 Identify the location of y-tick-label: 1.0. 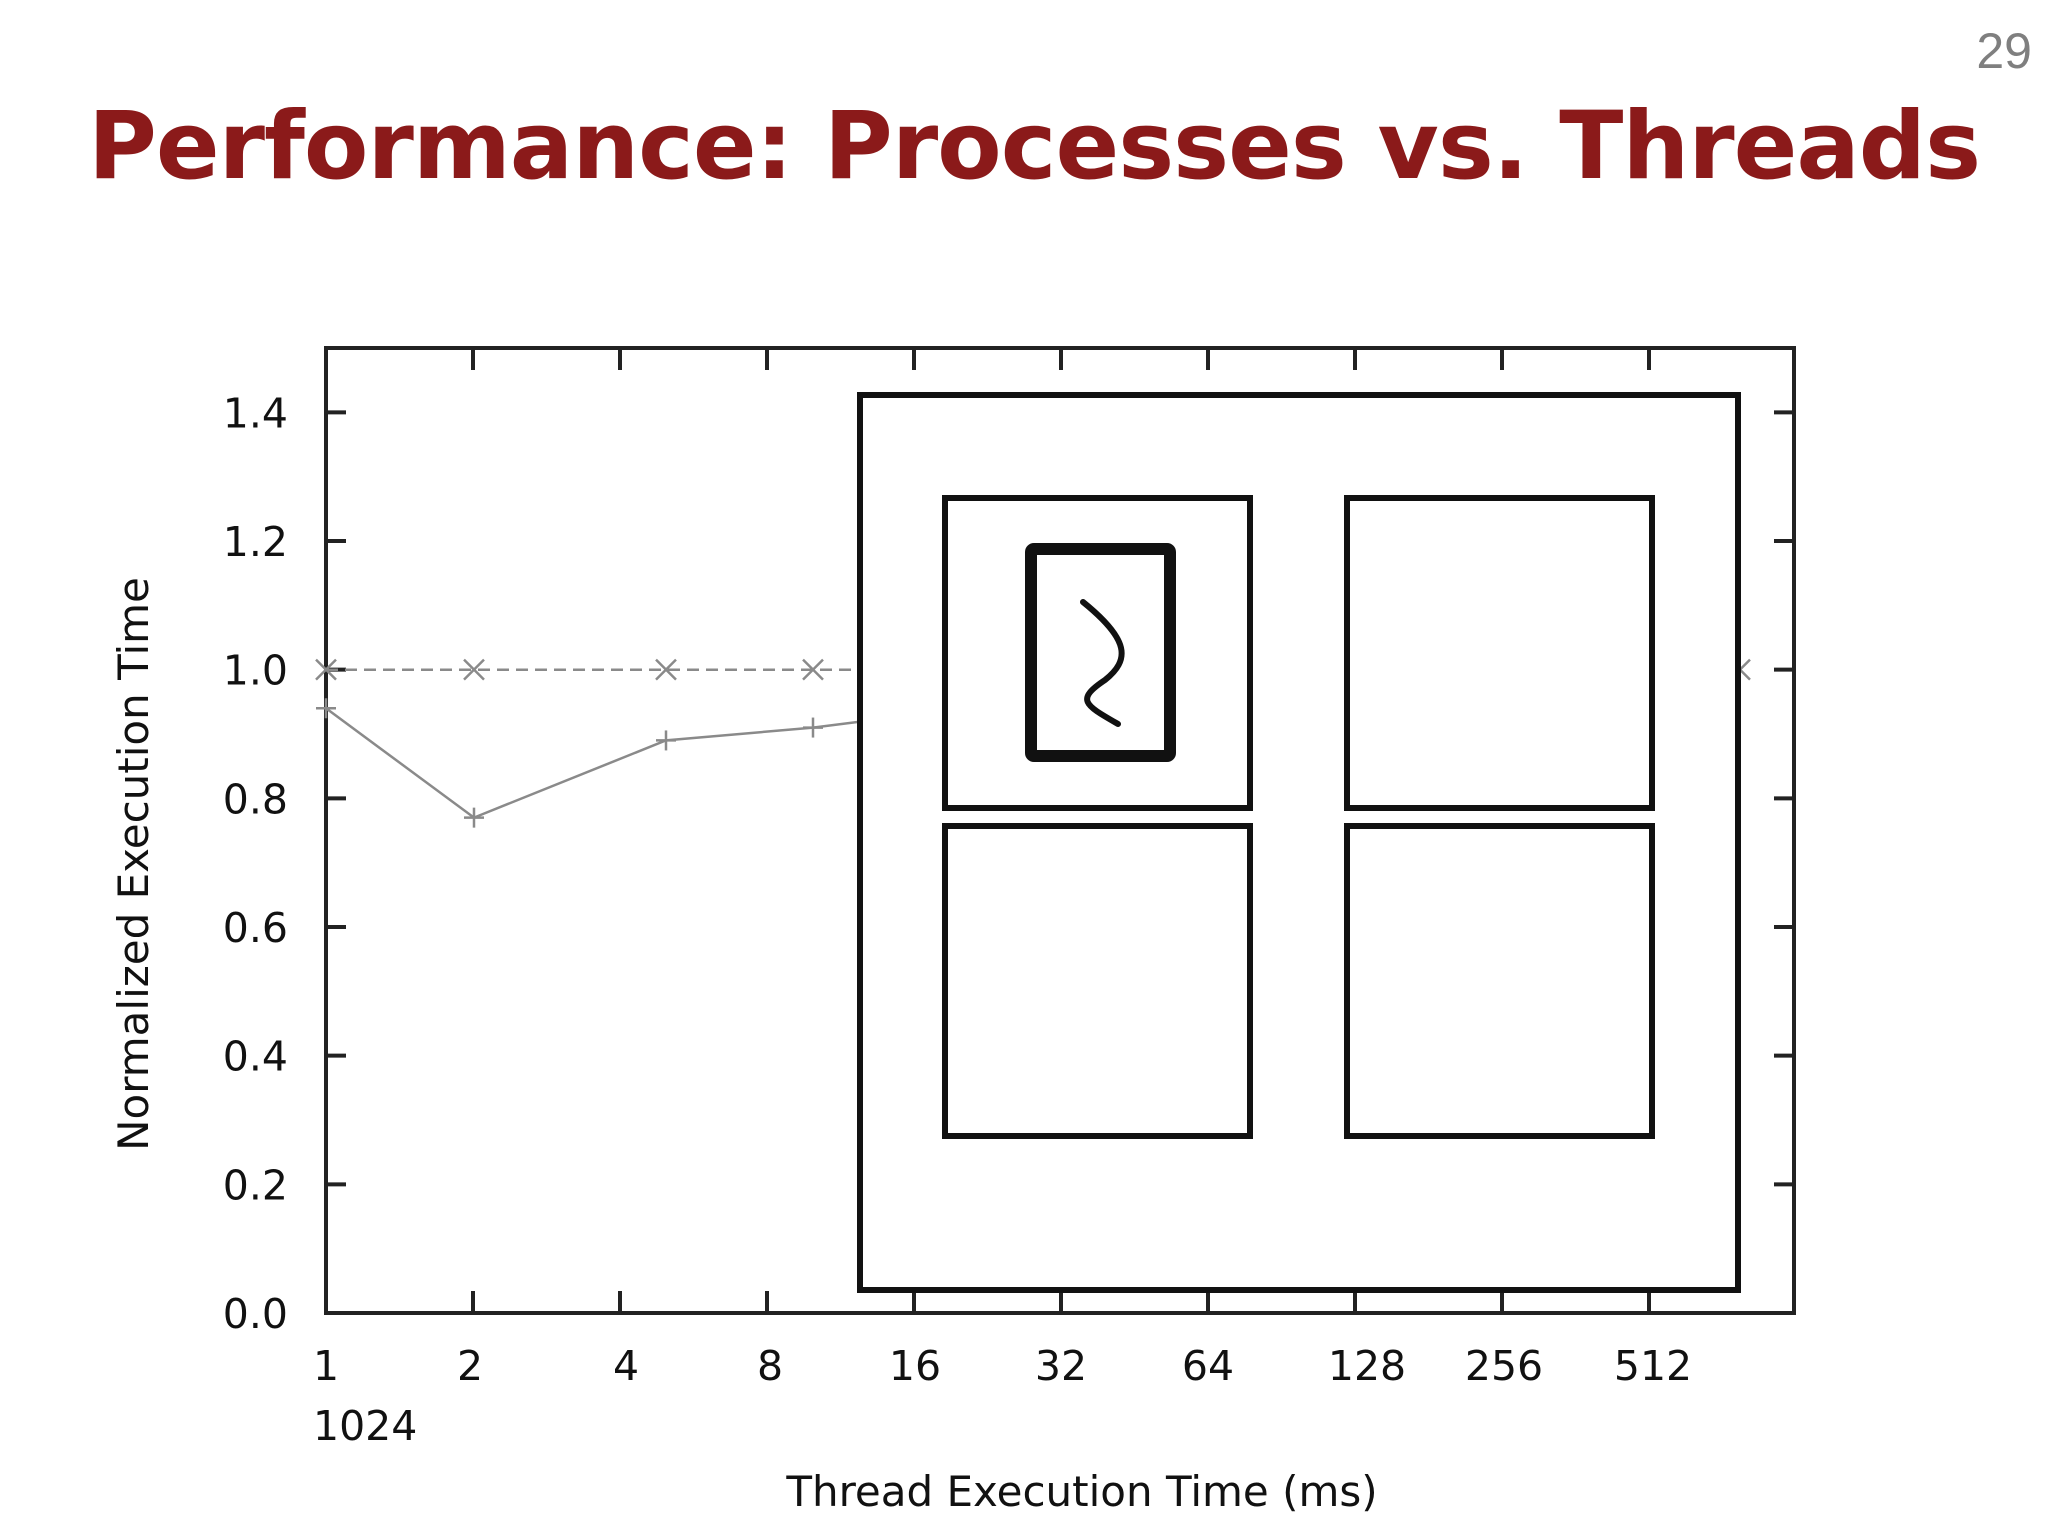
(255, 671).